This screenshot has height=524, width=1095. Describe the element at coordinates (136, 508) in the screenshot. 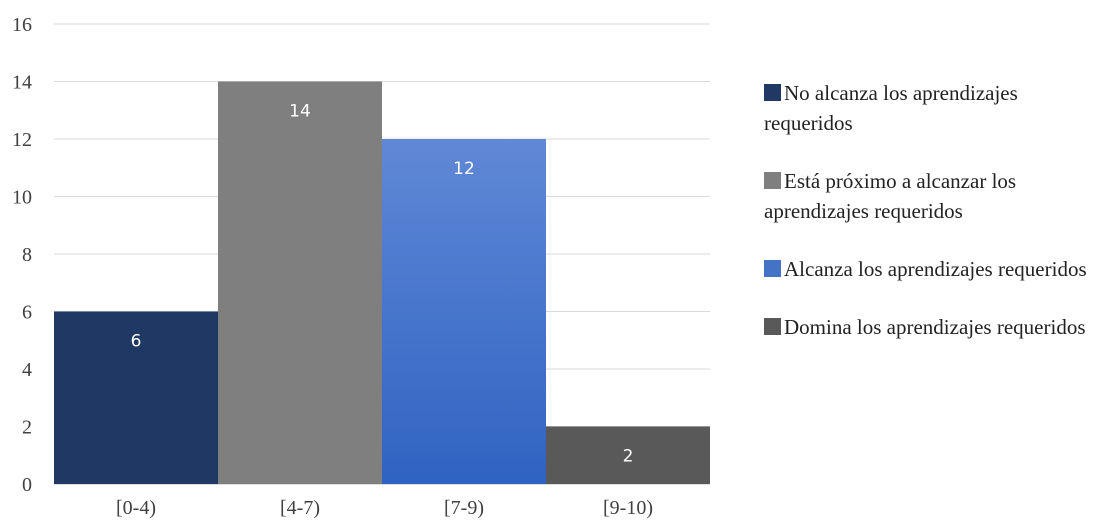

I see `x-tick-label: [0-4)` at that location.